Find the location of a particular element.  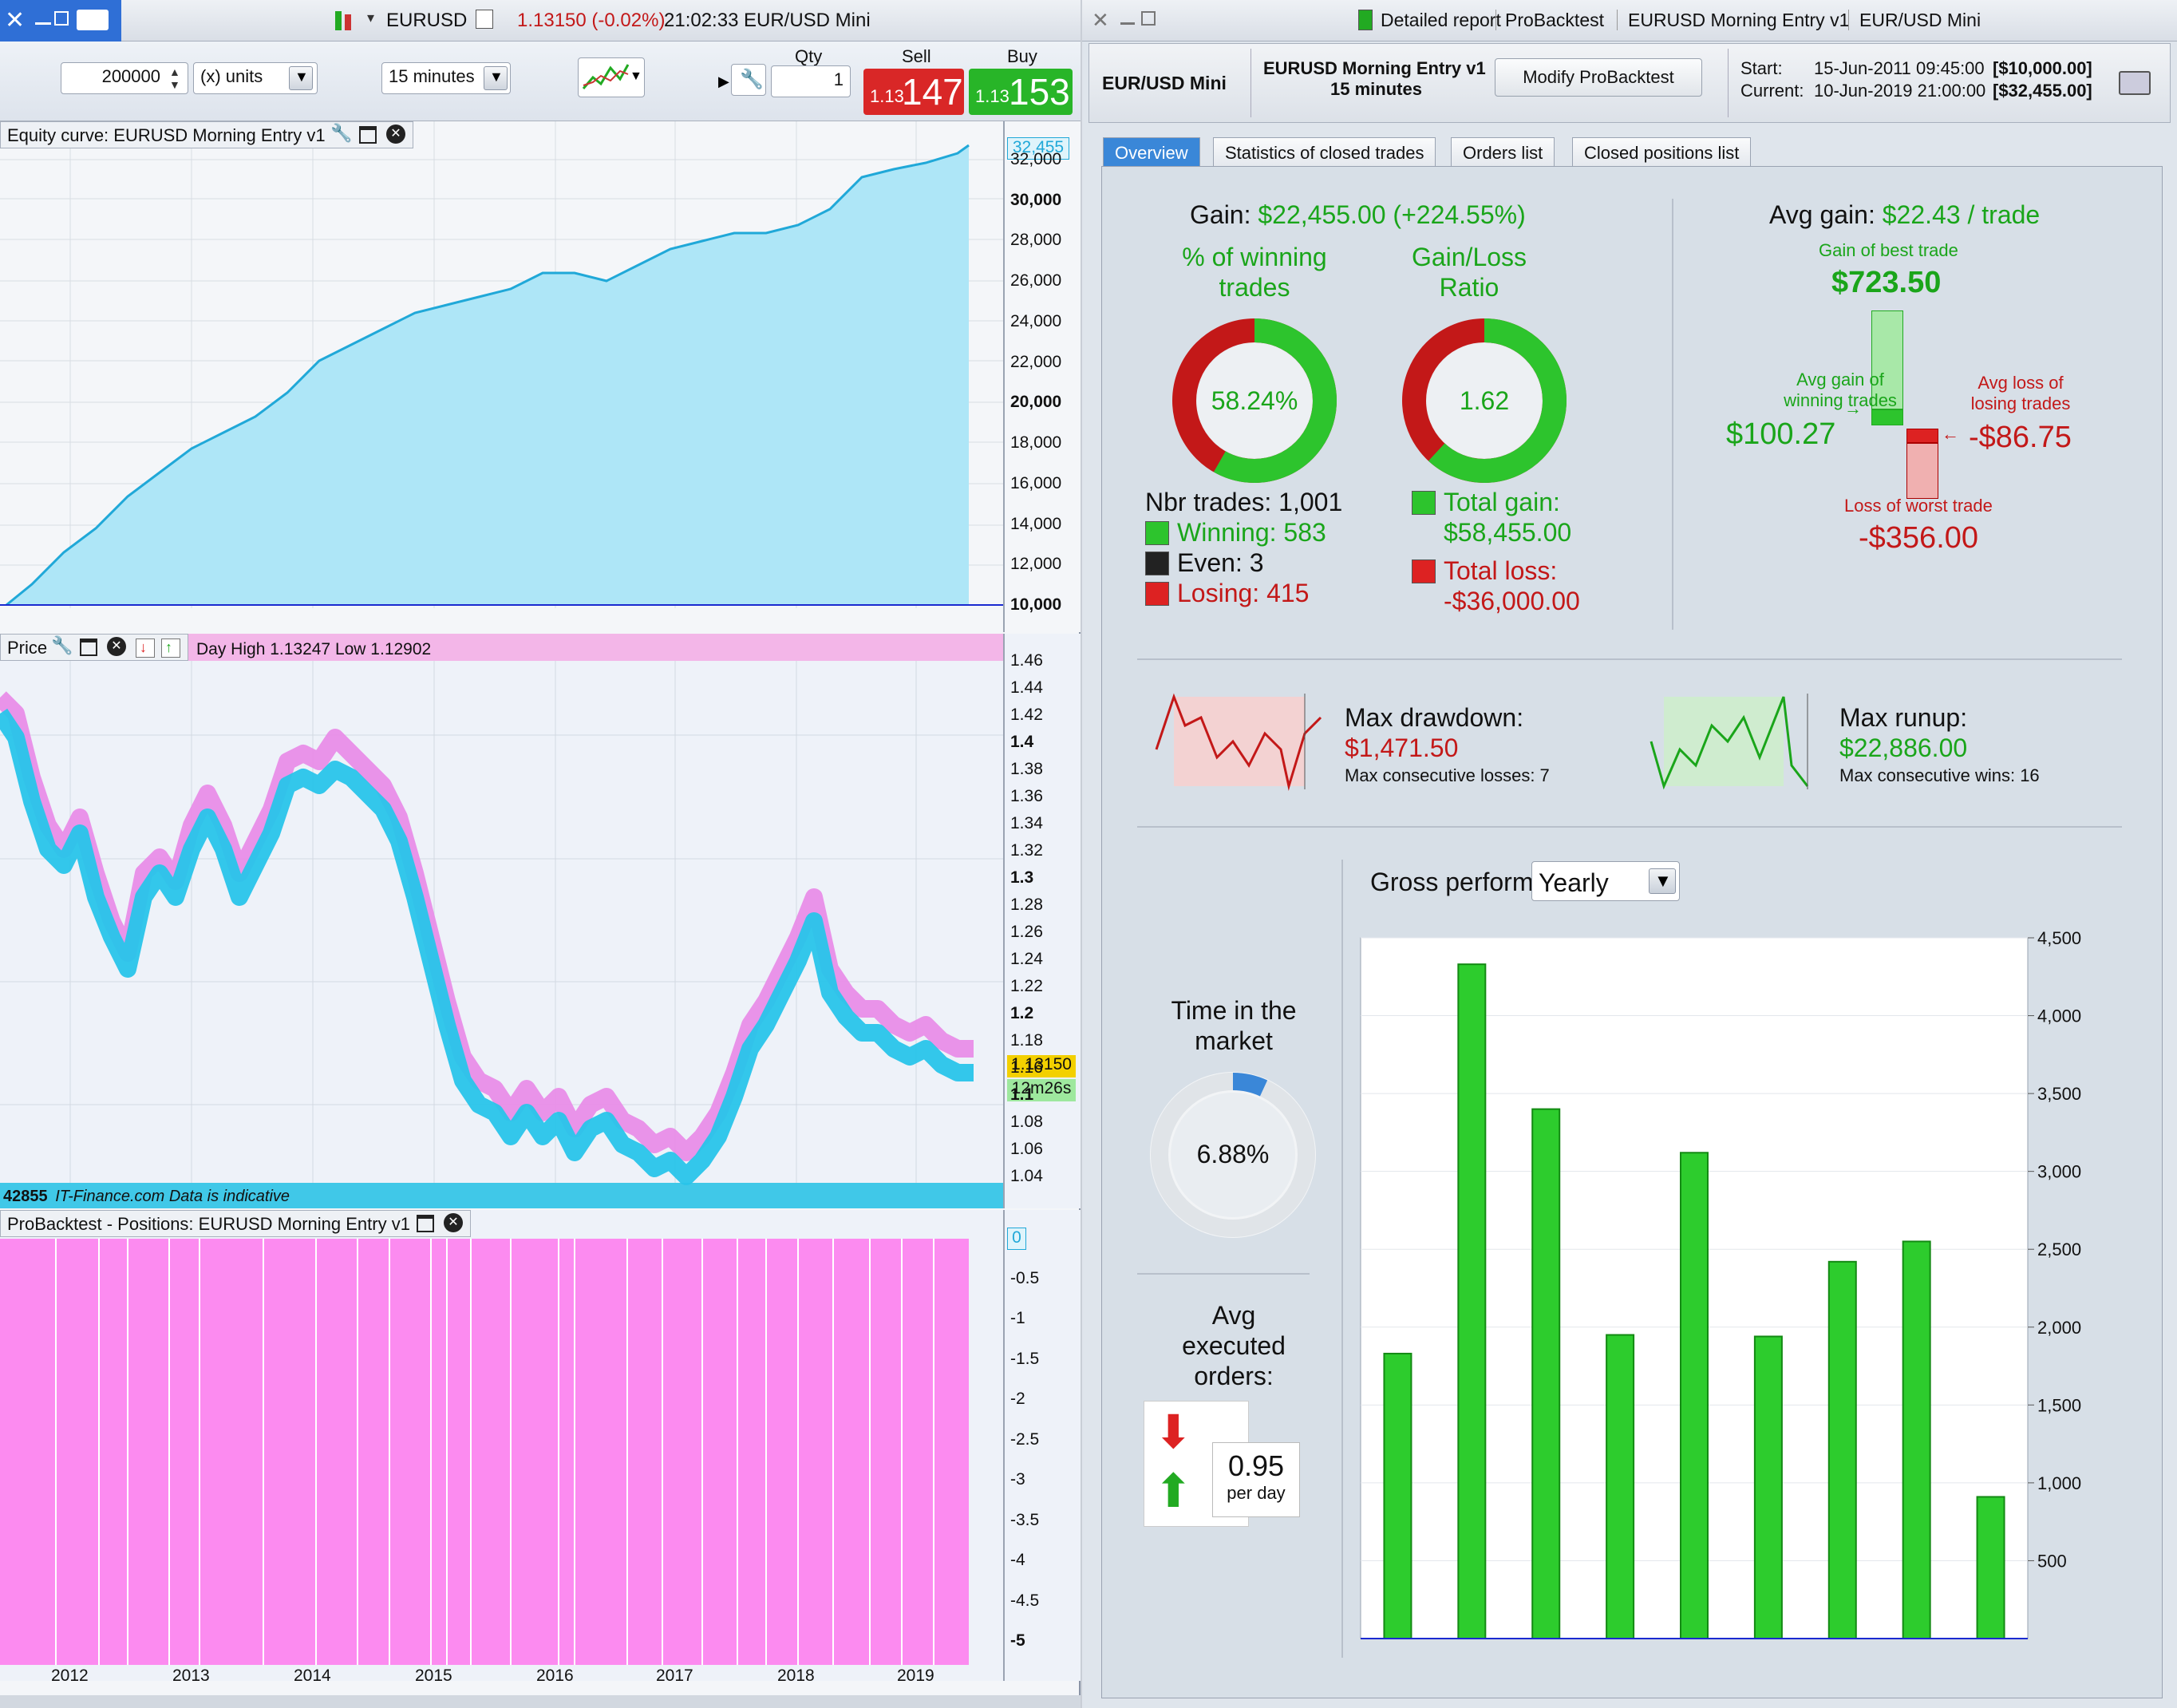

equity-panel-title: Equity curve: EURUSD Morning Entry v1 is located at coordinates (166, 135).